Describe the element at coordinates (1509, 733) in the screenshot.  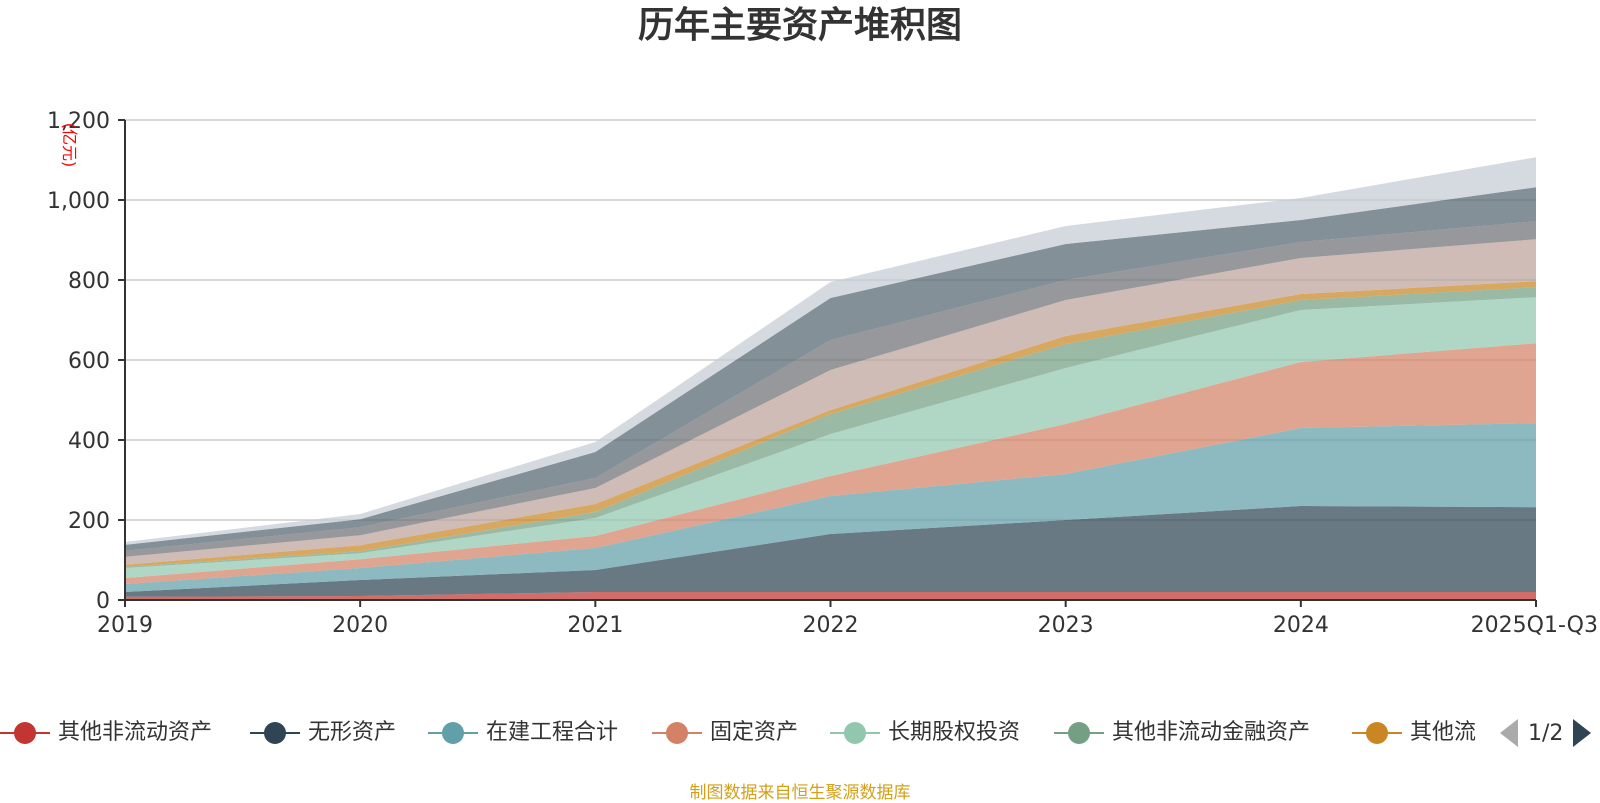
I see `legend-prev-page-icon` at that location.